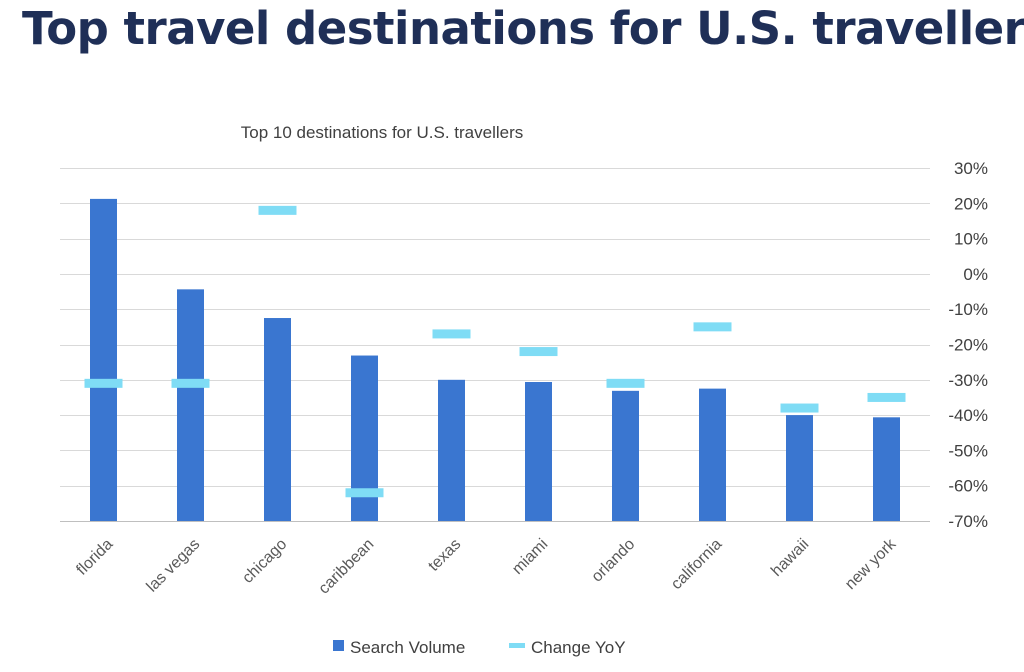 The image size is (1024, 672). What do you see at coordinates (696, 564) in the screenshot?
I see `category-label: california` at bounding box center [696, 564].